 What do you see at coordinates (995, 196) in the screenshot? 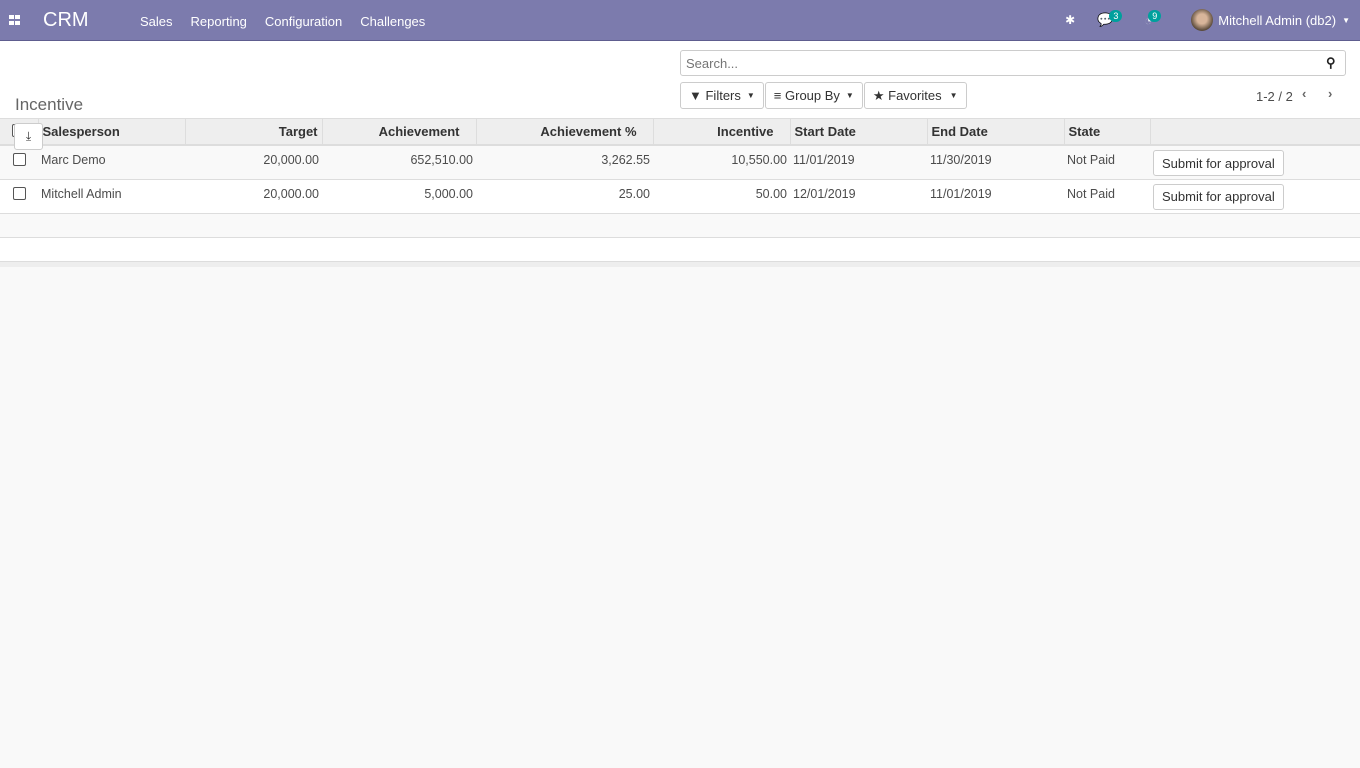
I see `end-date: 11/01/2019` at bounding box center [995, 196].